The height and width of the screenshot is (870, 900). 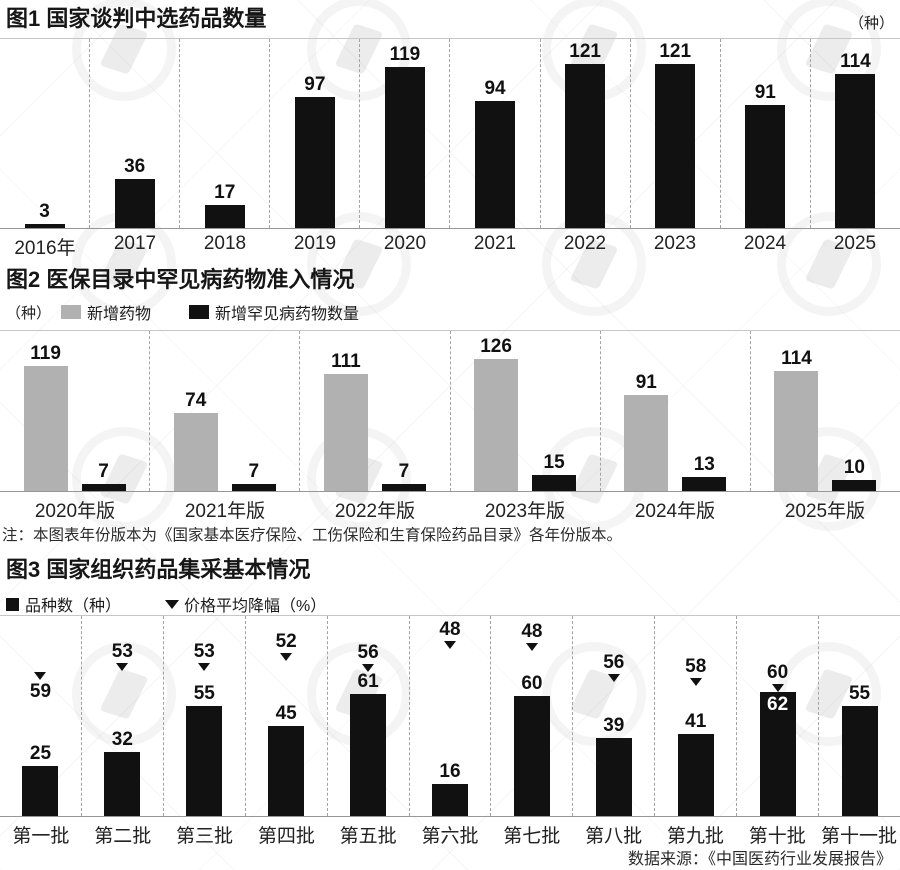 What do you see at coordinates (765, 243) in the screenshot?
I see `axis-category-label: 2024` at bounding box center [765, 243].